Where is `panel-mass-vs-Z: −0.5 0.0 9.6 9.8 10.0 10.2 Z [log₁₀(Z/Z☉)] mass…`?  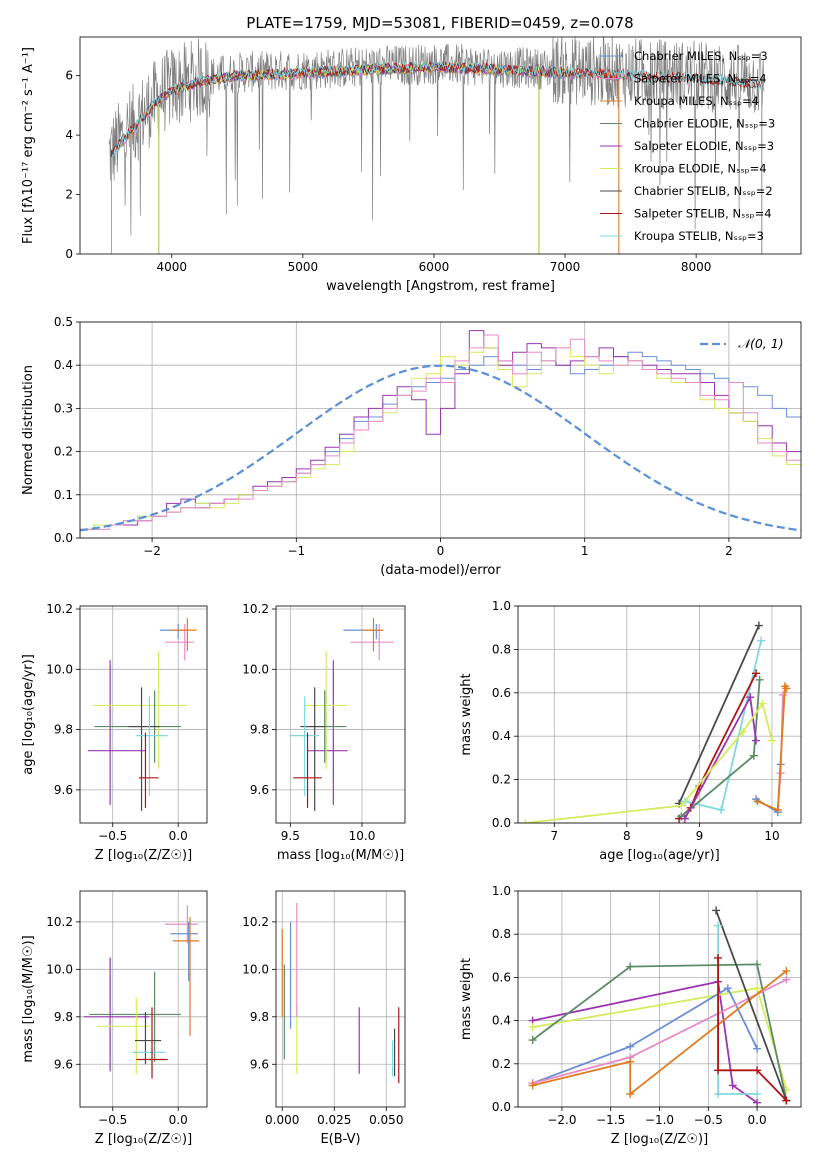
panel-mass-vs-Z: −0.5 0.0 9.6 9.8 10.0 10.2 Z [log₁₀(Z/Z☉)] mass… is located at coordinates (114, 1018).